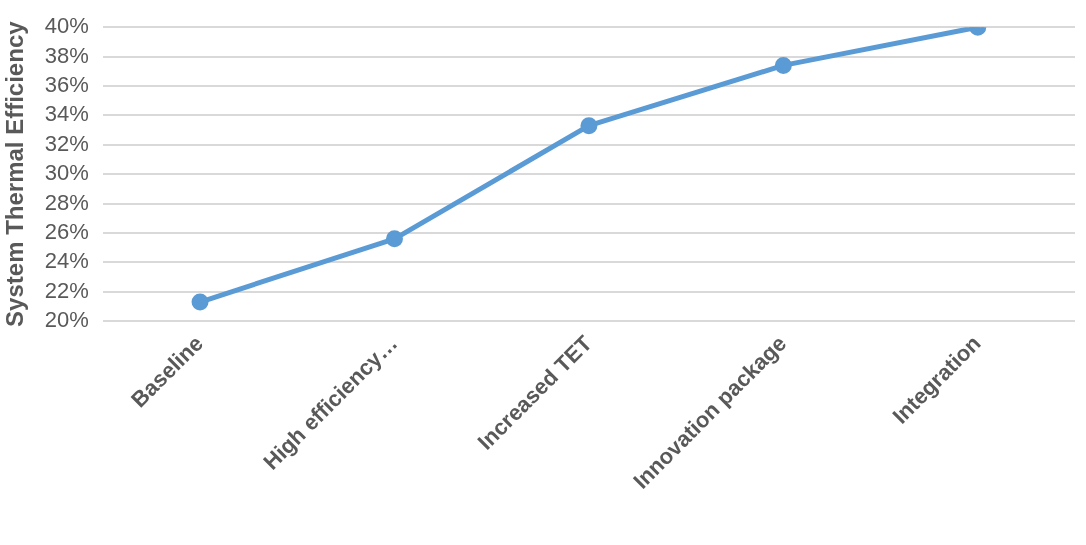 This screenshot has height=545, width=1086. I want to click on y-tick-label: 30%, so click(66, 173).